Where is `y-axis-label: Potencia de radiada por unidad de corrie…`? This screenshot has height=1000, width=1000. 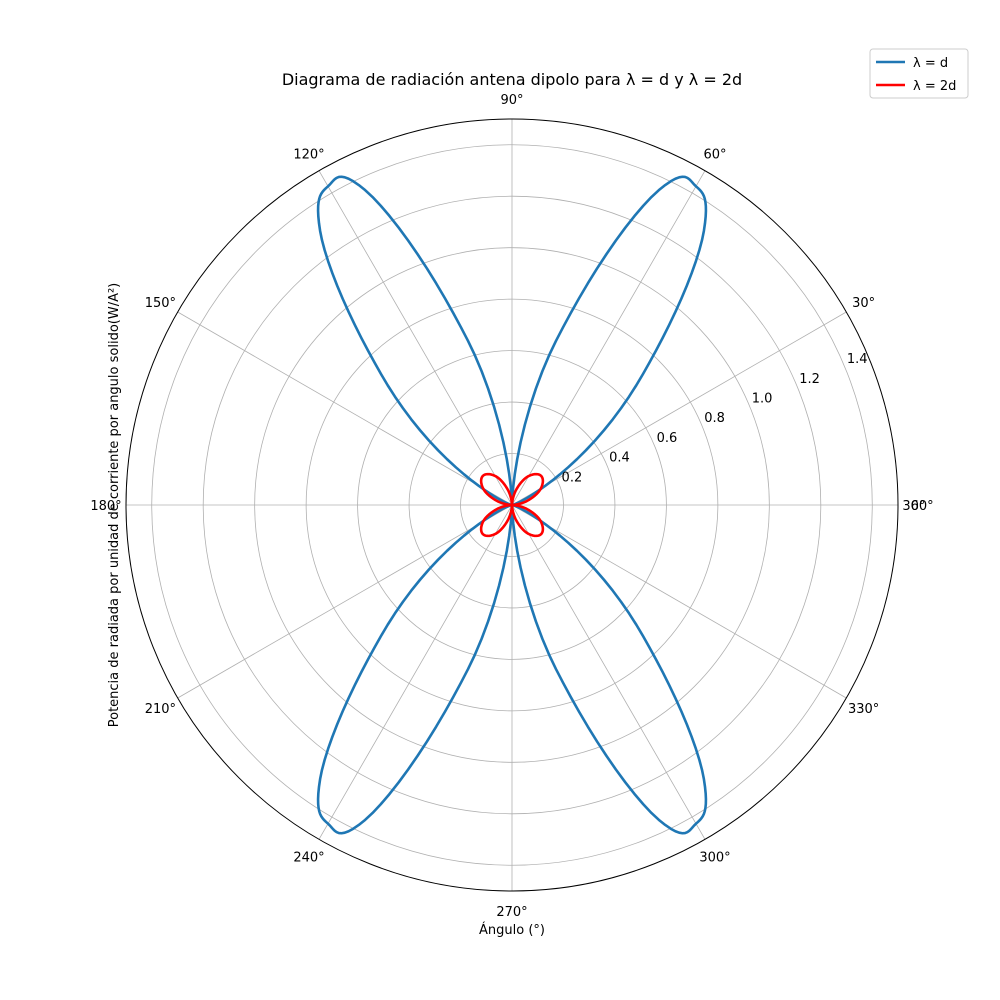 y-axis-label: Potencia de radiada por unidad de corrie… is located at coordinates (114, 505).